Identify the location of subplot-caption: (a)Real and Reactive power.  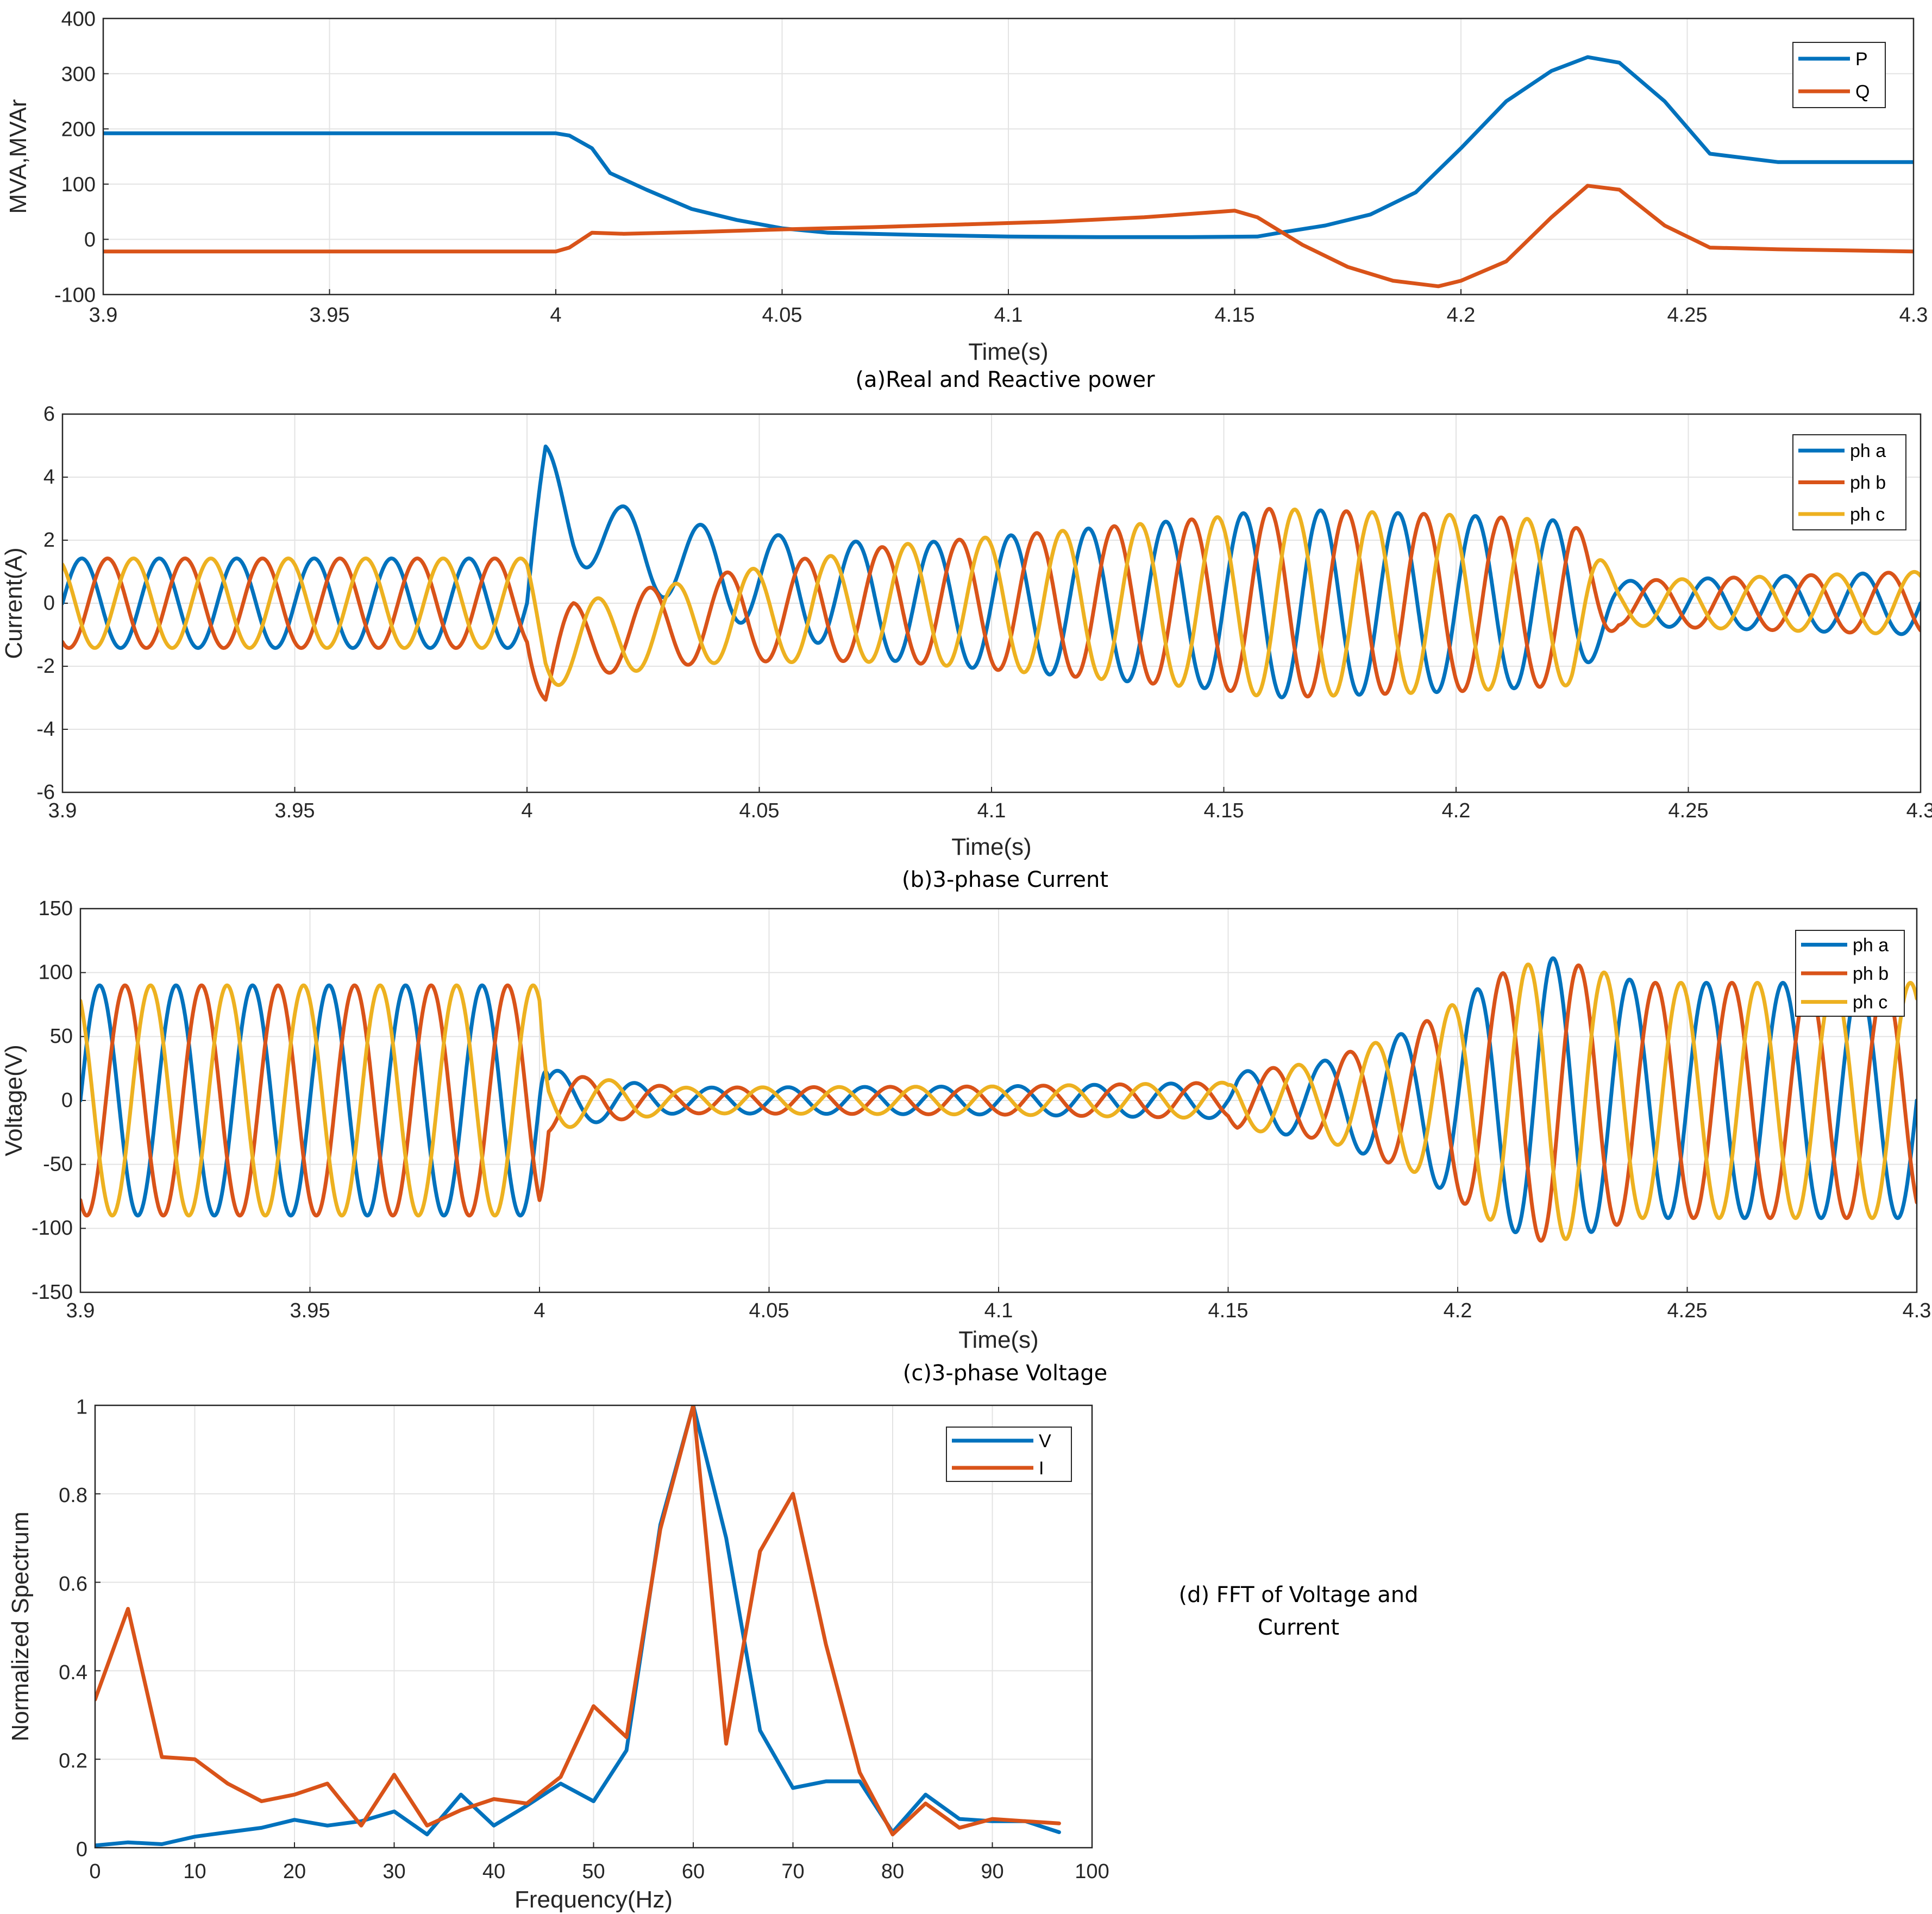
(1005, 379).